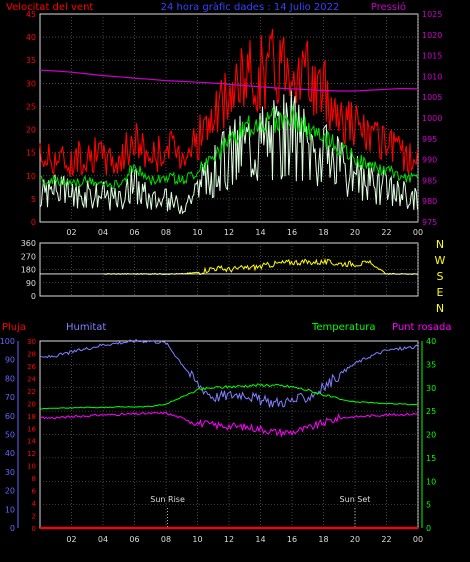  What do you see at coordinates (250, 7) in the screenshot?
I see `chart-title: 24 hora gràfic dades : 14 Julio 2022` at bounding box center [250, 7].